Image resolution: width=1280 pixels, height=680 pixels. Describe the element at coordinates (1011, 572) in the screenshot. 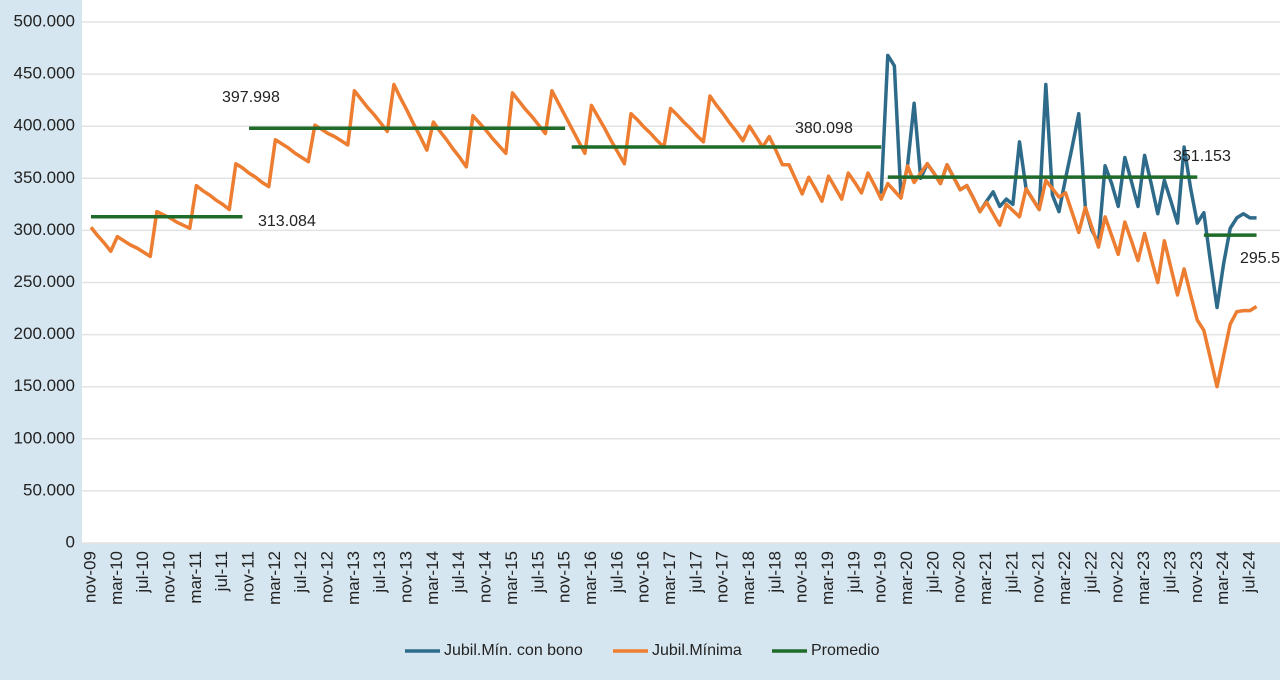

I see `x-tick-label: jul-21` at that location.